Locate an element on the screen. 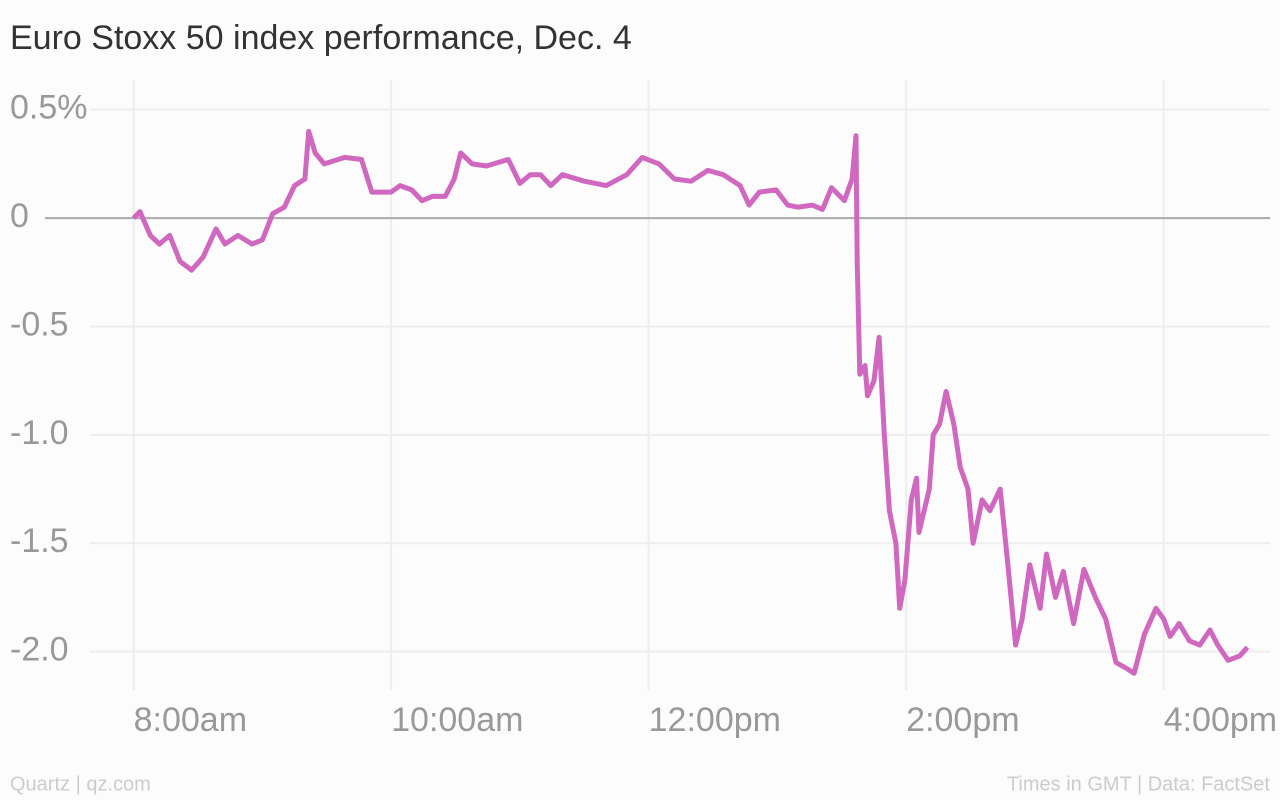 This screenshot has height=800, width=1280. y-tick-label: 0.5% is located at coordinates (49, 108).